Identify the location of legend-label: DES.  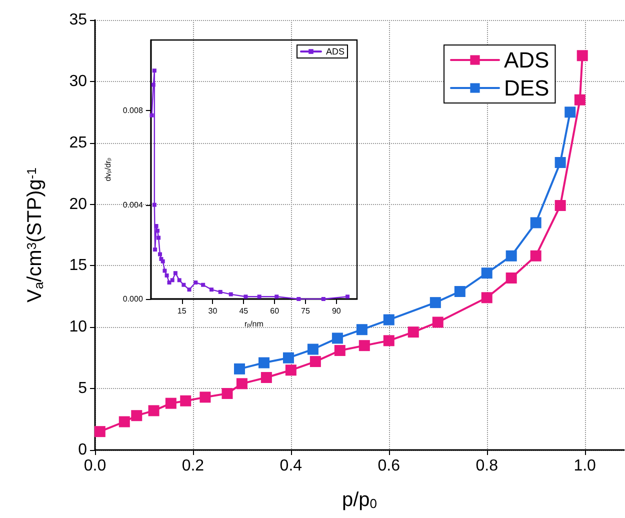
(527, 88).